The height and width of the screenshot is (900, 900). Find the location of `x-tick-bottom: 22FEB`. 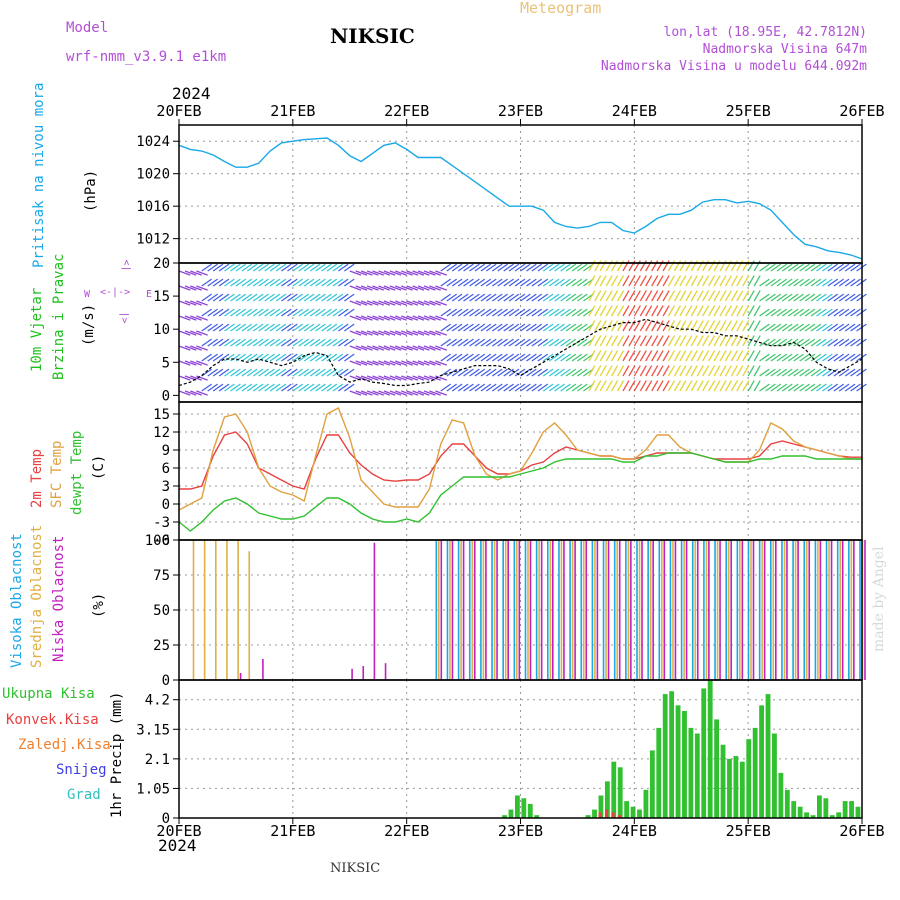

x-tick-bottom: 22FEB is located at coordinates (406, 831).